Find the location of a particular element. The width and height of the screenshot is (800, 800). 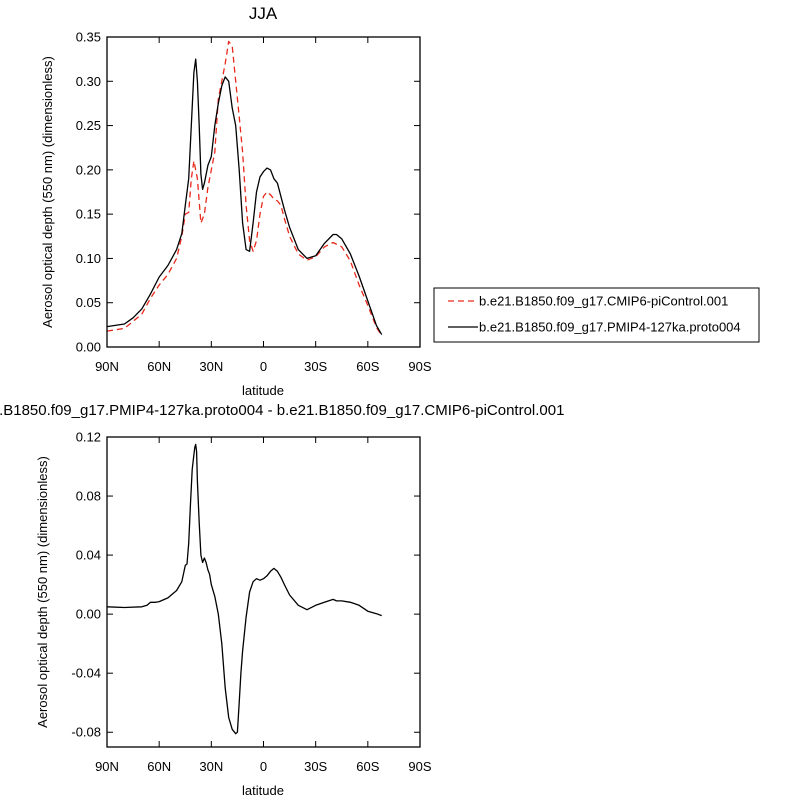

top-y-tick-label: 0.15 is located at coordinates (88, 214).